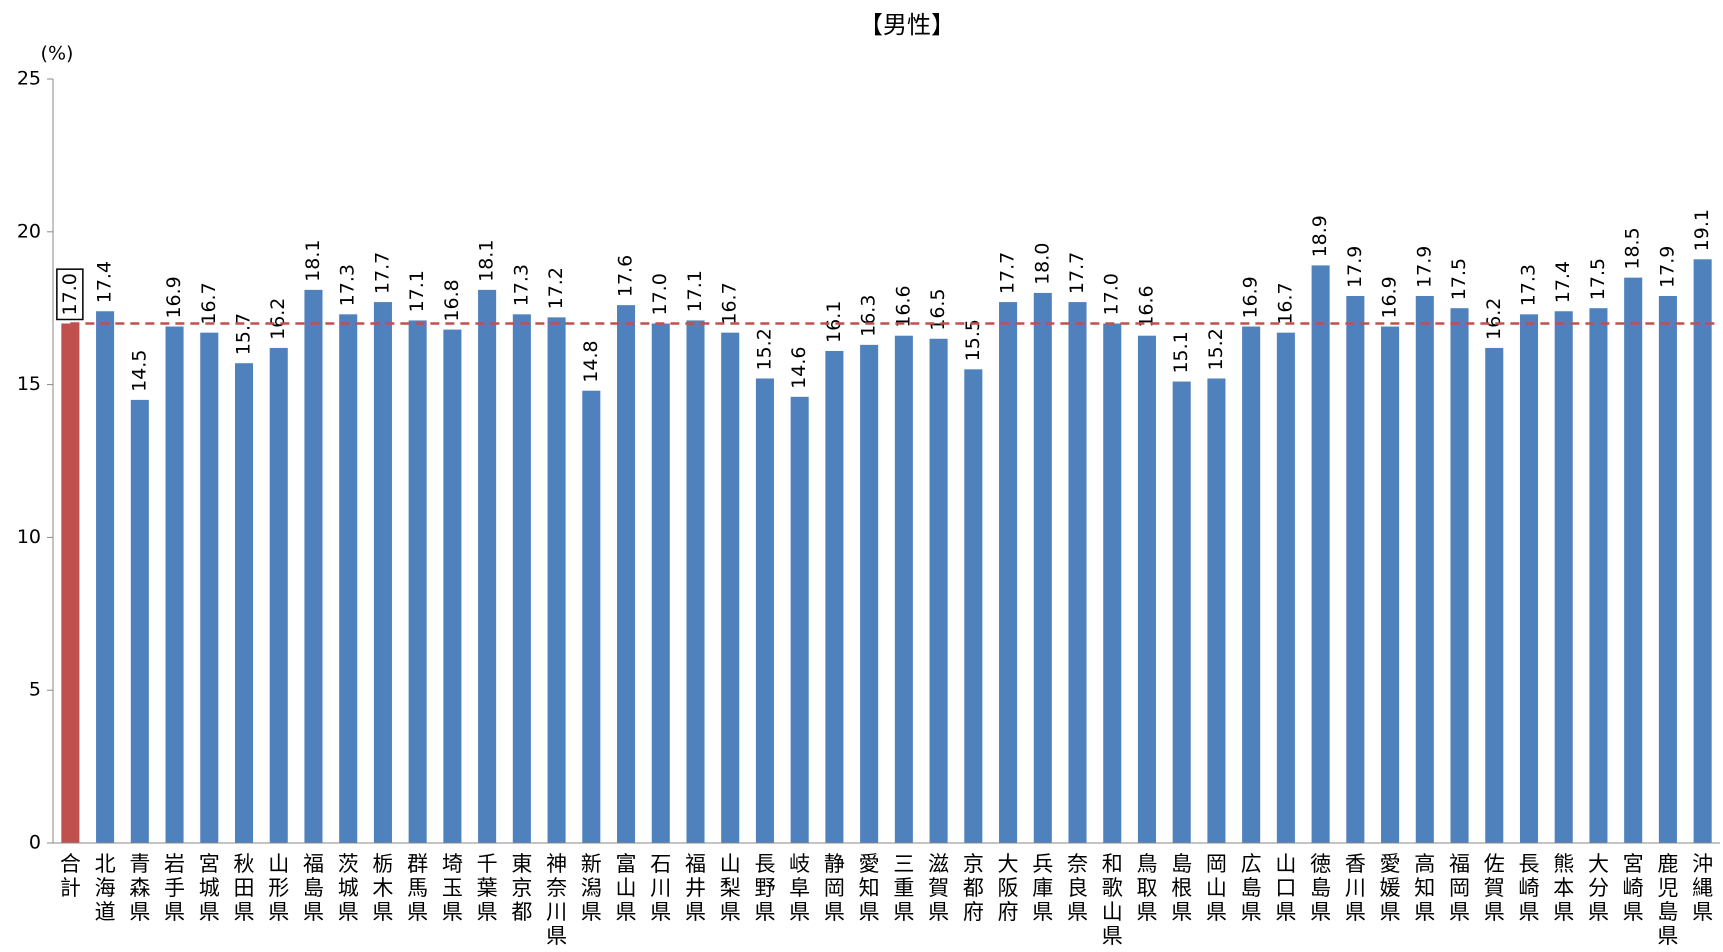 The width and height of the screenshot is (1723, 952). What do you see at coordinates (1285, 888) in the screenshot?
I see `x-tick-label: 山口県` at bounding box center [1285, 888].